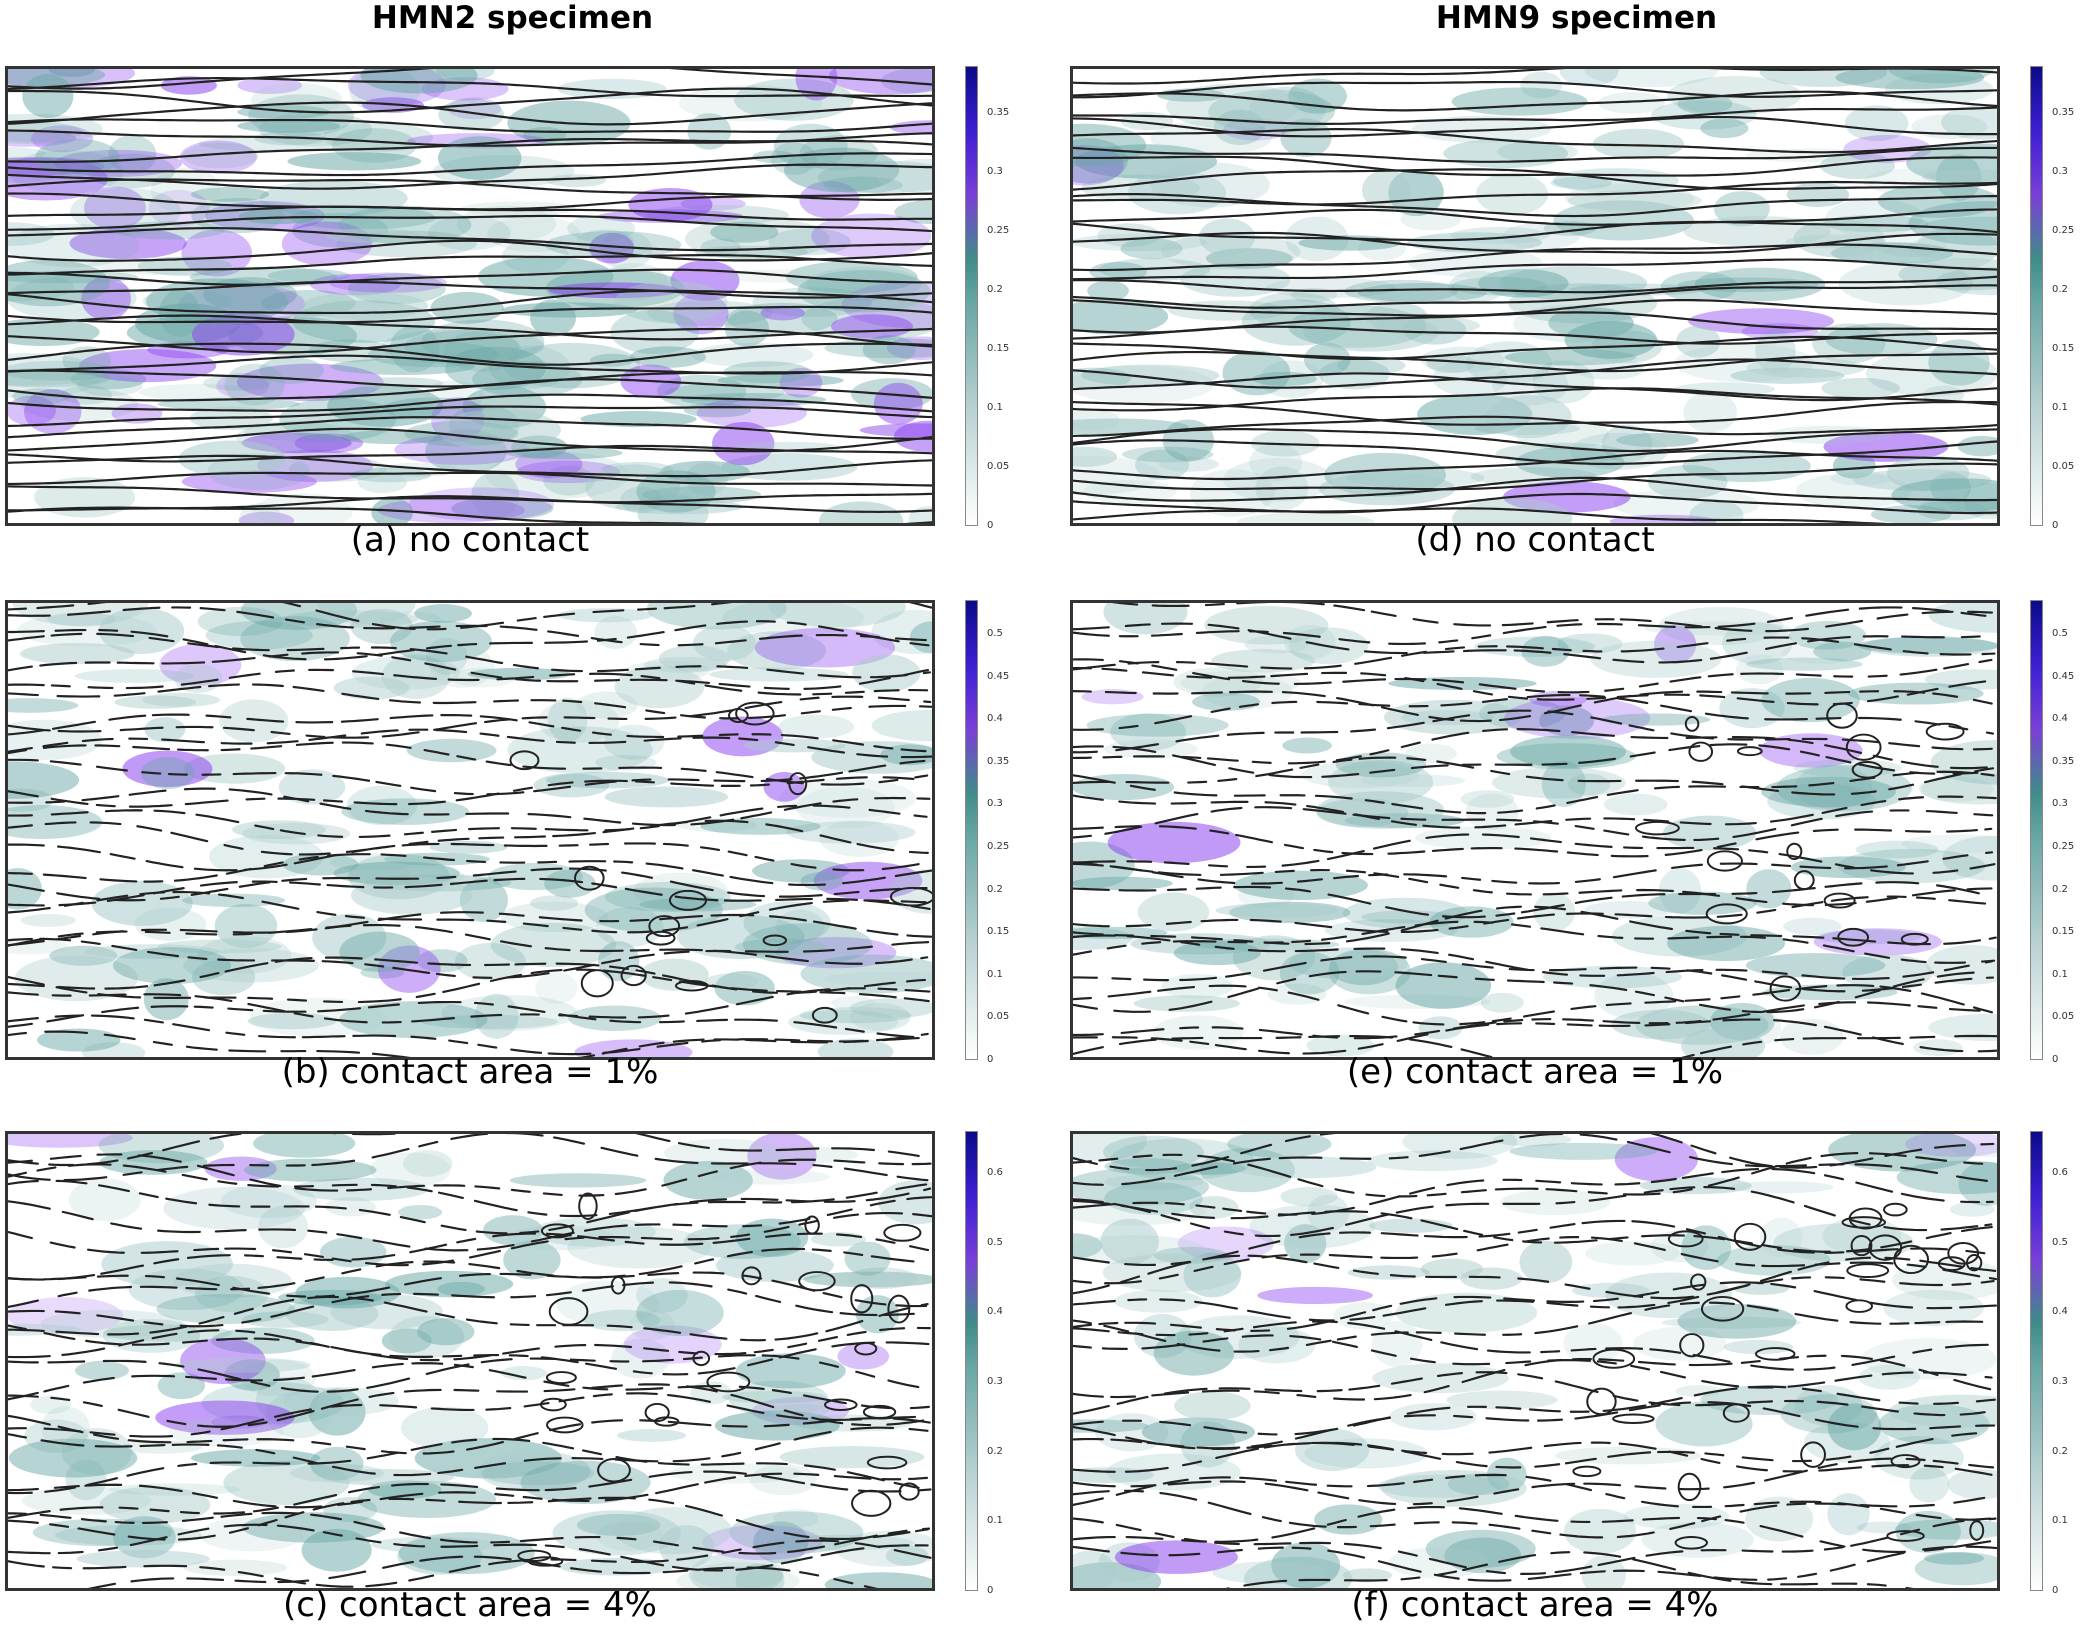 This screenshot has width=2088, height=1642. Describe the element at coordinates (1535, 1605) in the screenshot. I see `panel-caption-f: (f) contact area = 4%` at that location.